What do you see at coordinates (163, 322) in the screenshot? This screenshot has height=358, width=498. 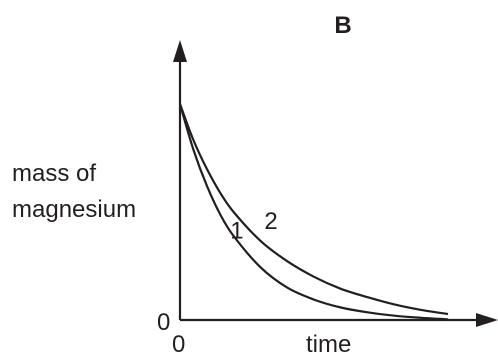 I see `y-tick-label: 0` at bounding box center [163, 322].